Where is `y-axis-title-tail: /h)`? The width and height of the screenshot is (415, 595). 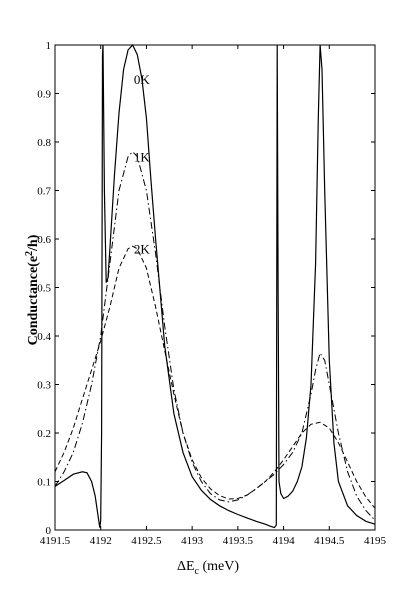
y-axis-title-tail: /h) is located at coordinates (33, 243).